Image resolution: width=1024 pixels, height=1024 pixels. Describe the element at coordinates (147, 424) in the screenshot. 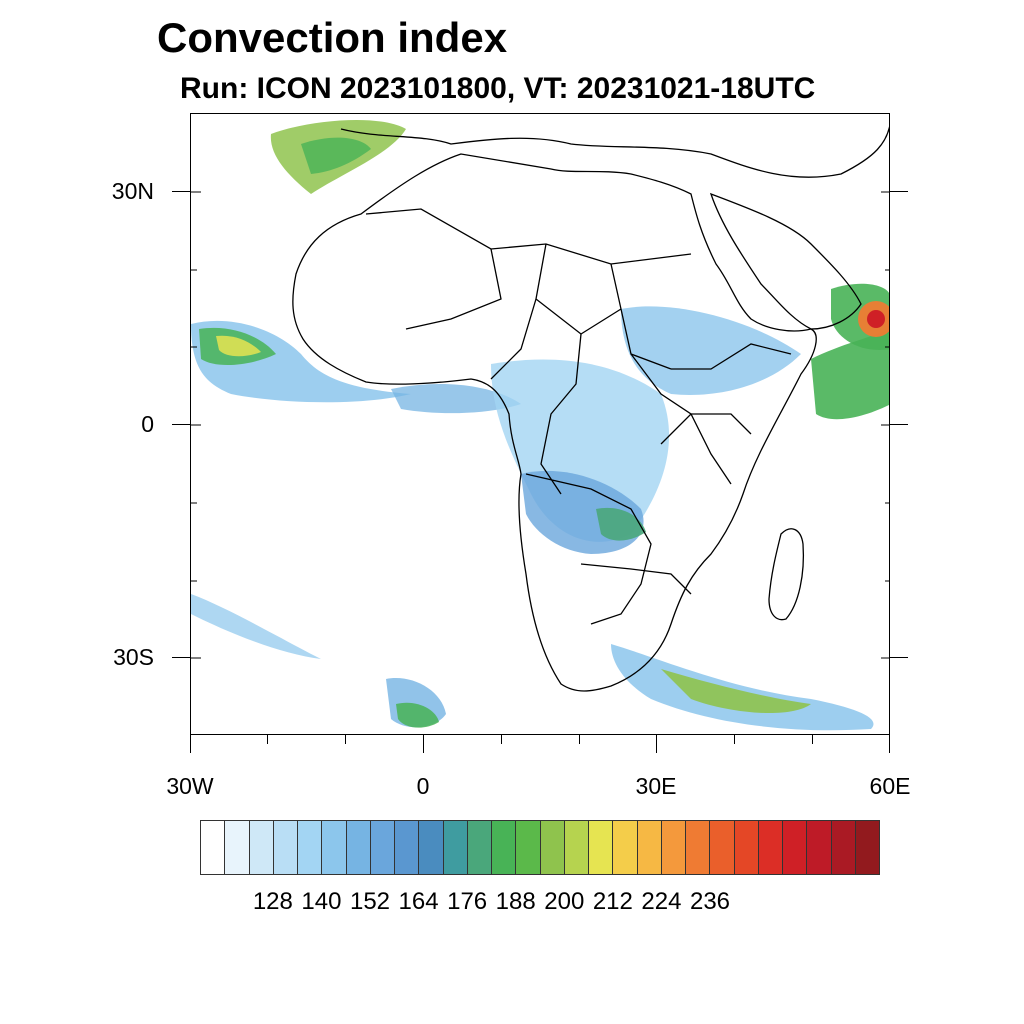

I see `lat-label-0: 0` at that location.